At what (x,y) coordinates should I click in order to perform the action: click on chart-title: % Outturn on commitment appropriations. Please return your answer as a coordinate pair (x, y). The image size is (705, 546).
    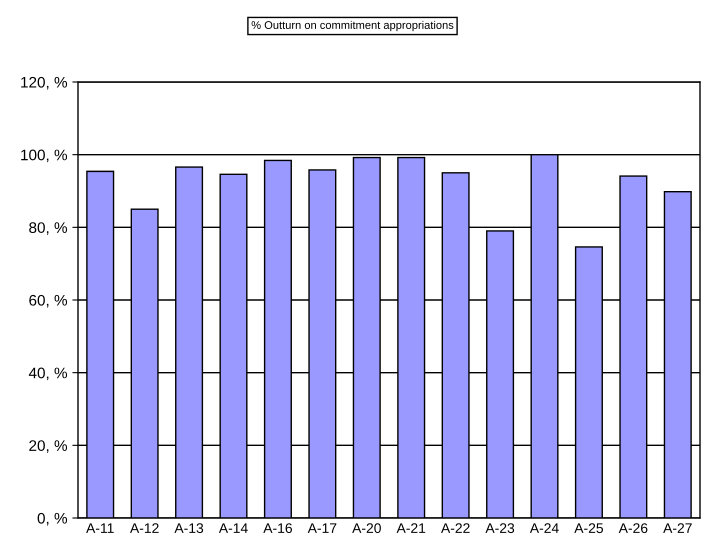
    Looking at the image, I should click on (353, 26).